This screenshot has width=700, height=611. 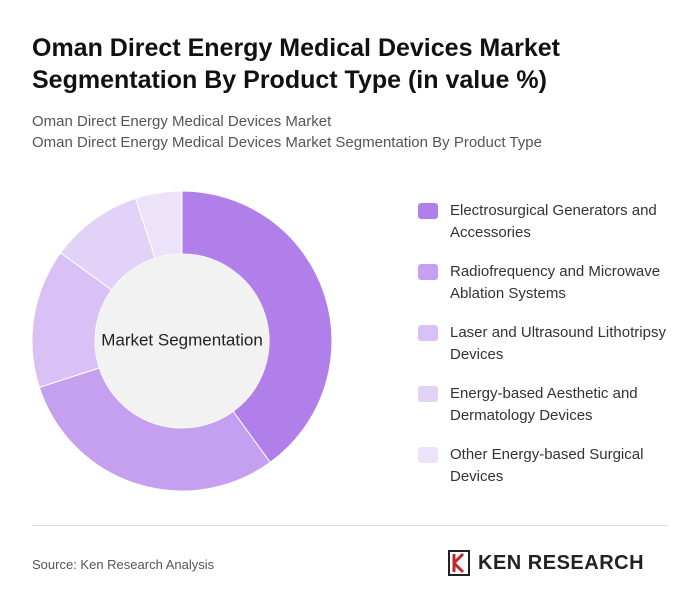 I want to click on legend-item: Other Energy-based Surgical Devices, so click(x=549, y=474).